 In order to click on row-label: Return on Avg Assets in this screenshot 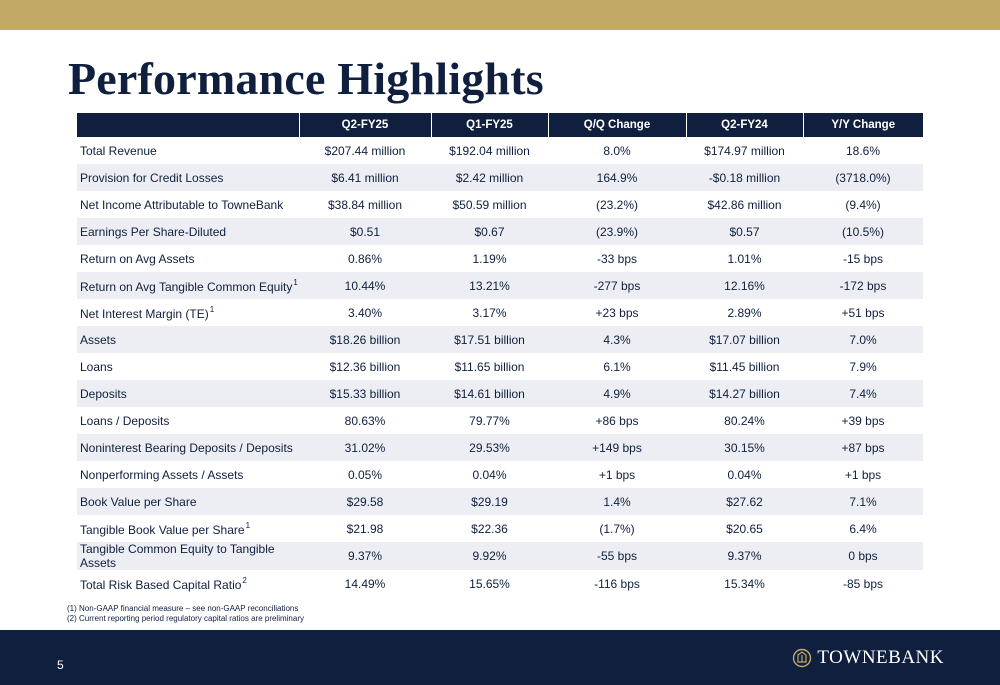, I will do `click(137, 258)`.